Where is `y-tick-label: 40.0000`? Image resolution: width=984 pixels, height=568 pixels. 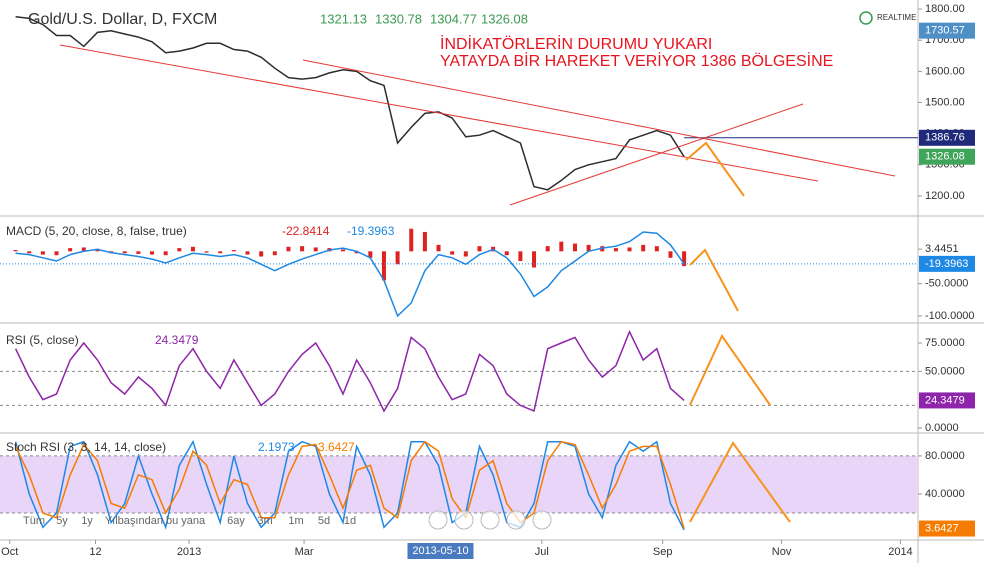
y-tick-label: 40.0000 is located at coordinates (945, 494).